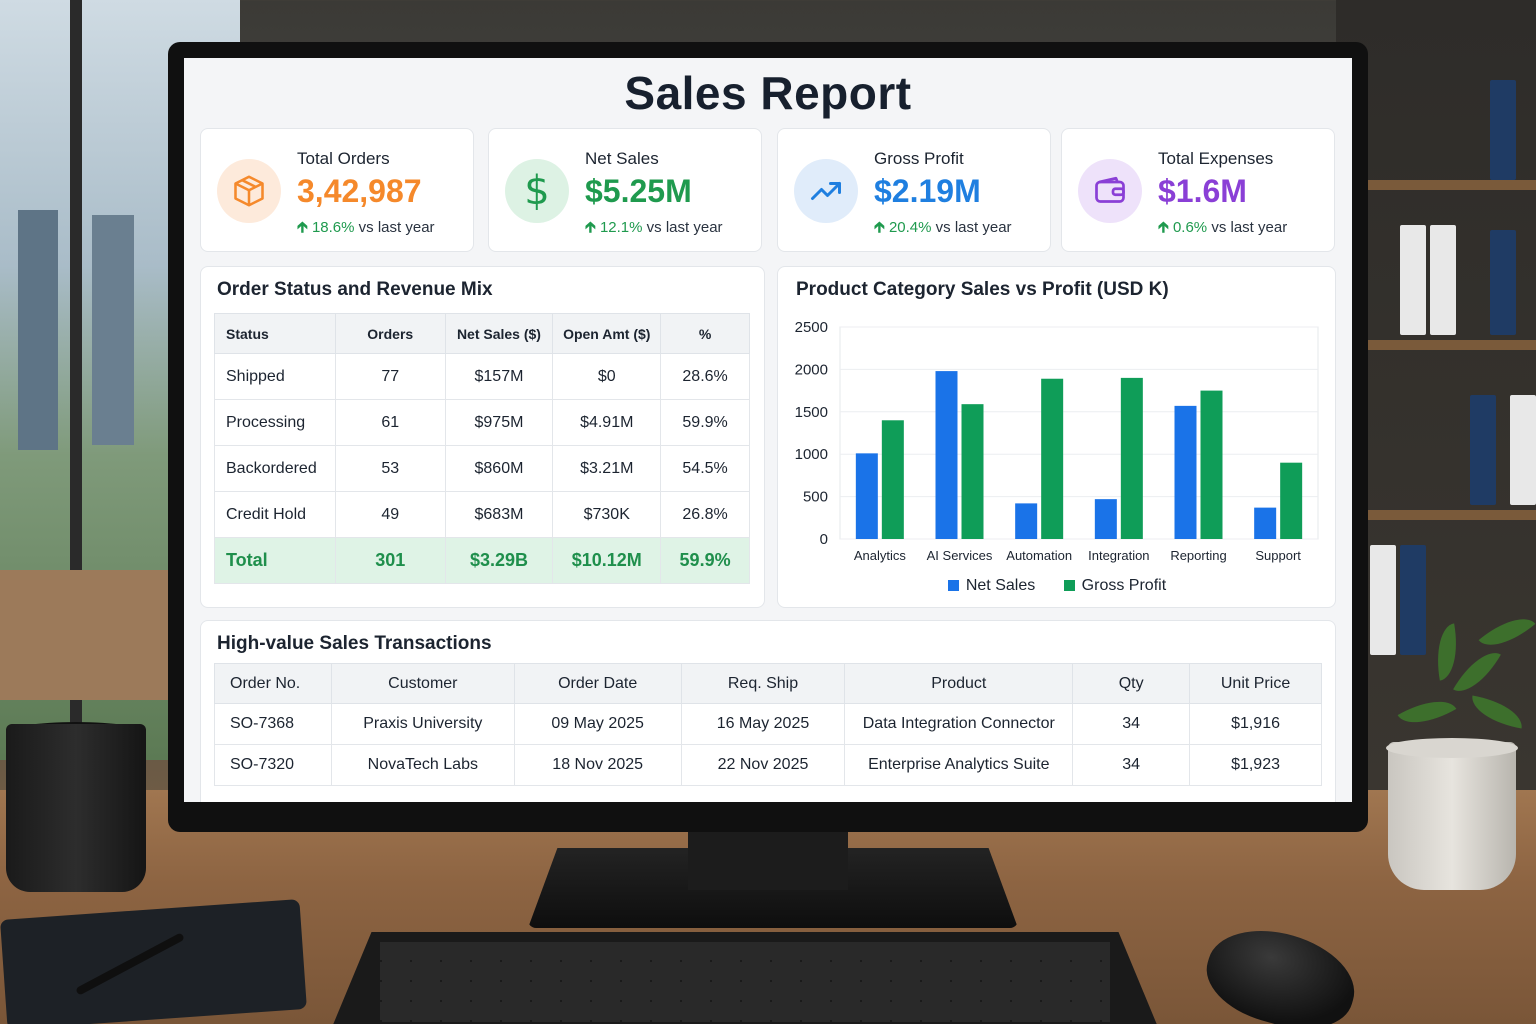 The image size is (1536, 1024). What do you see at coordinates (597, 683) in the screenshot?
I see `column-header: Order Date` at bounding box center [597, 683].